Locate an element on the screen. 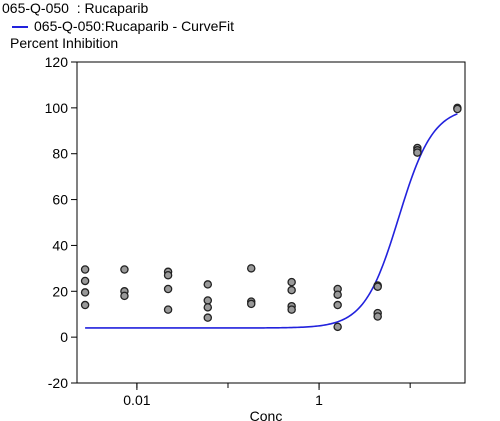 The image size is (500, 421). legend-label: 065-Q-050:Rucaparib - CurveFit is located at coordinates (134, 26).